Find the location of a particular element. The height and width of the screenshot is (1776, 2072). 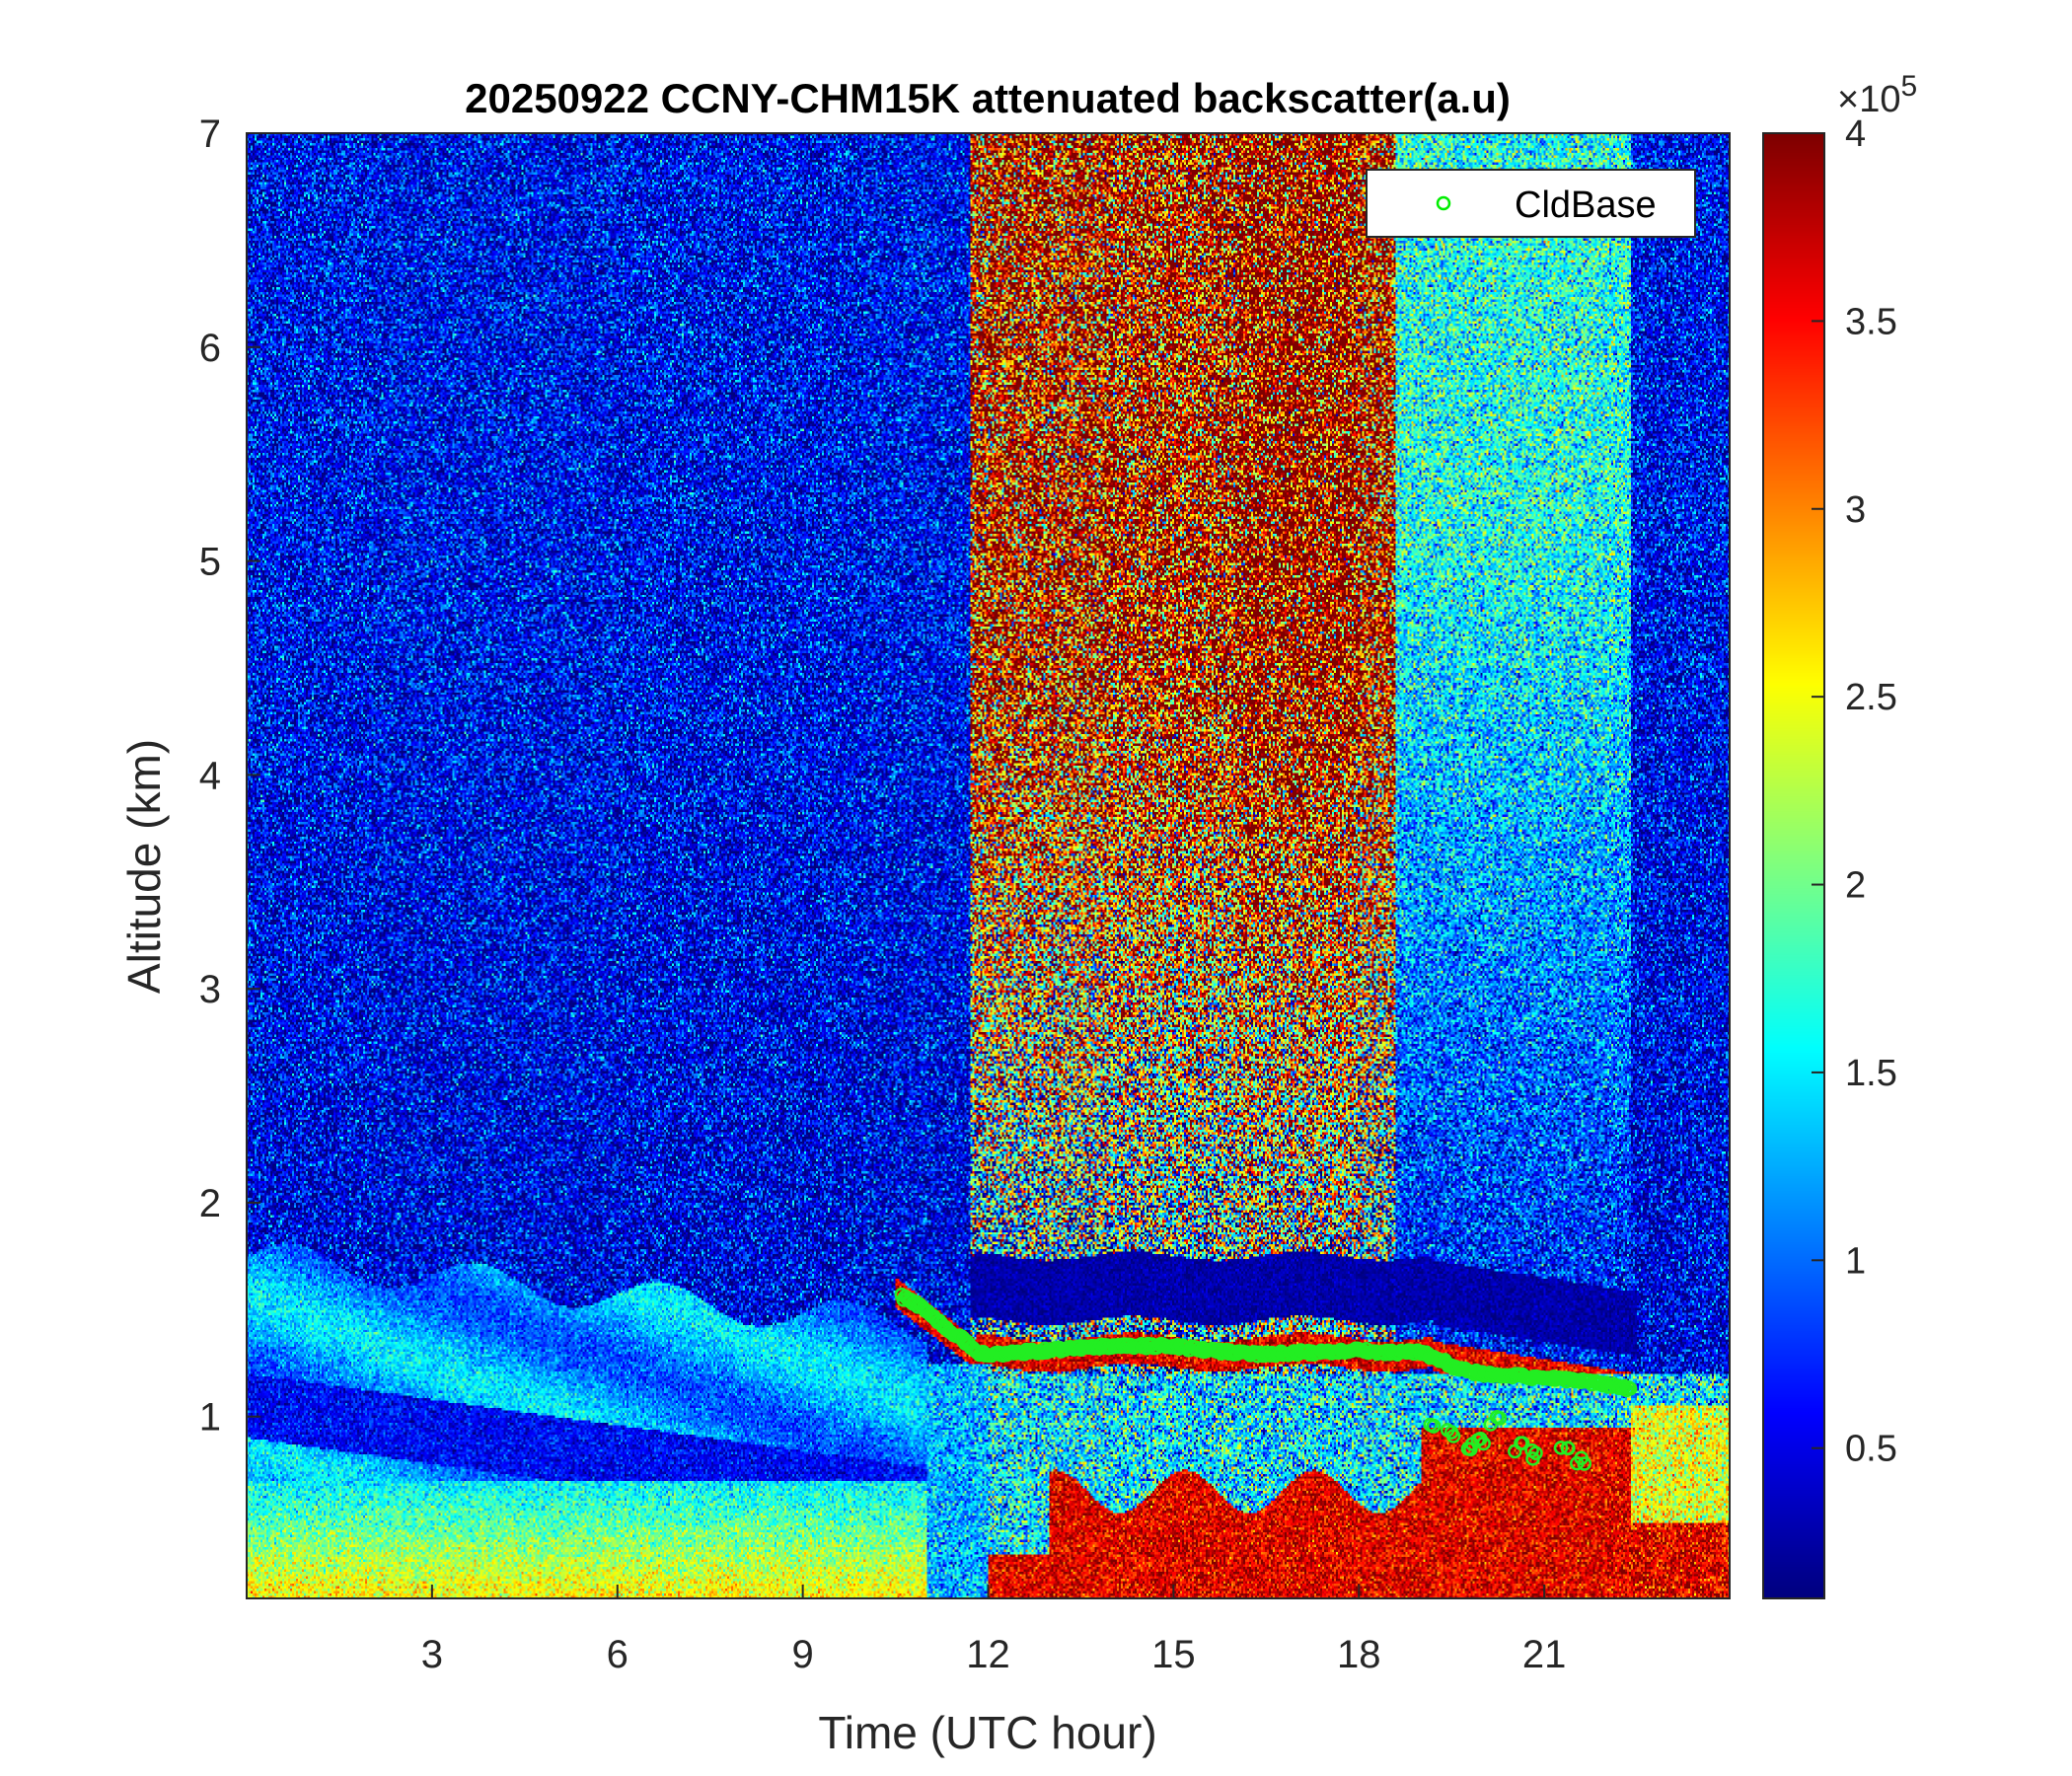

legend-box is located at coordinates (1531, 204).